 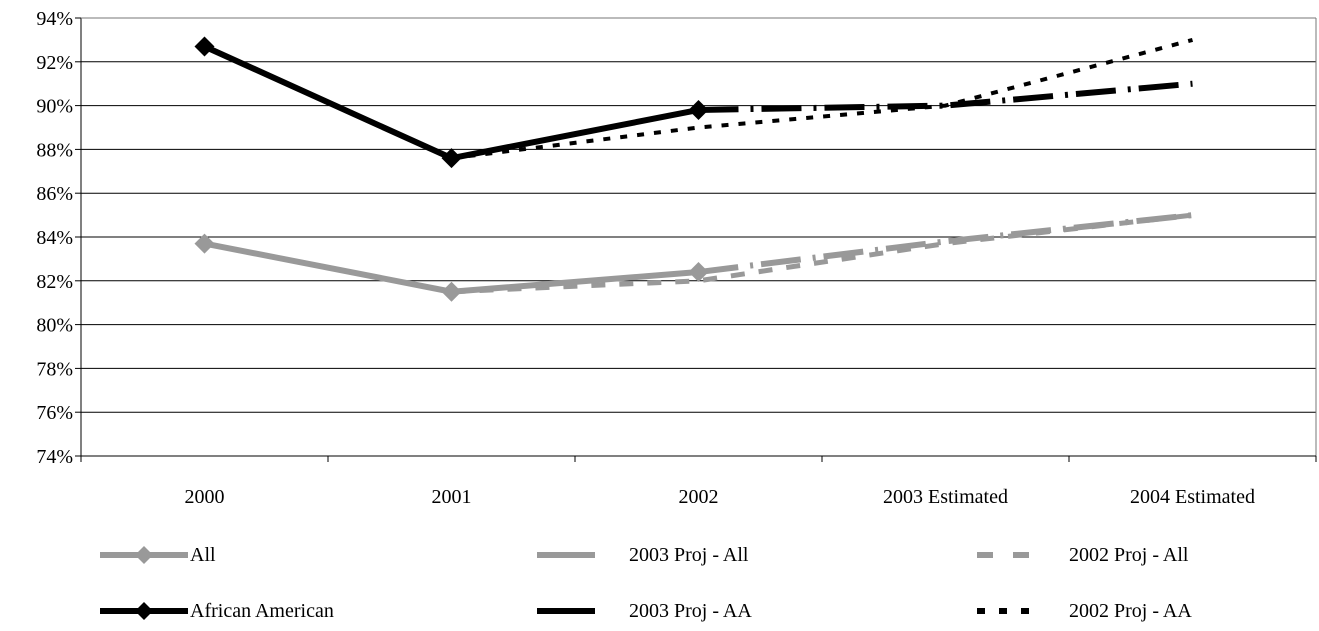 I want to click on legend-label-2003-proj-all: 2003 Proj - All, so click(x=689, y=554).